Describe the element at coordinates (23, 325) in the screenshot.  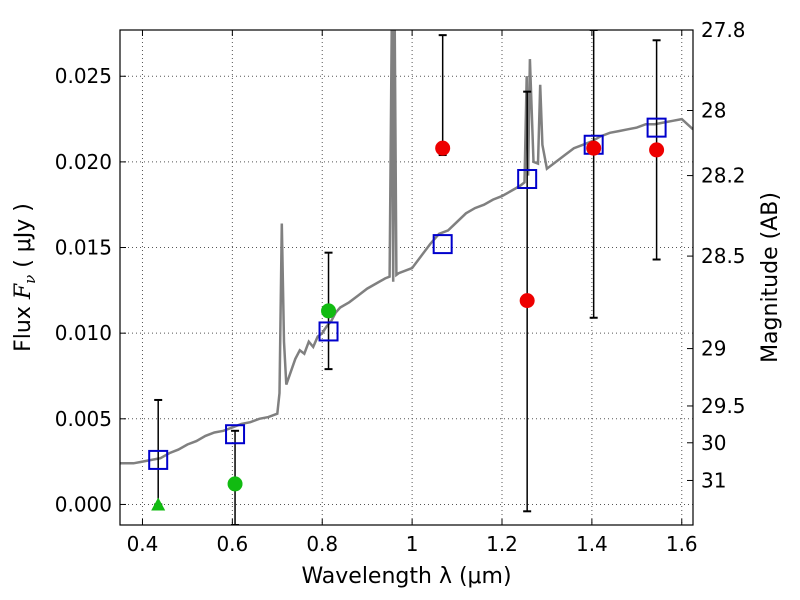
I see `y-axis-label-prefix: Flux` at that location.